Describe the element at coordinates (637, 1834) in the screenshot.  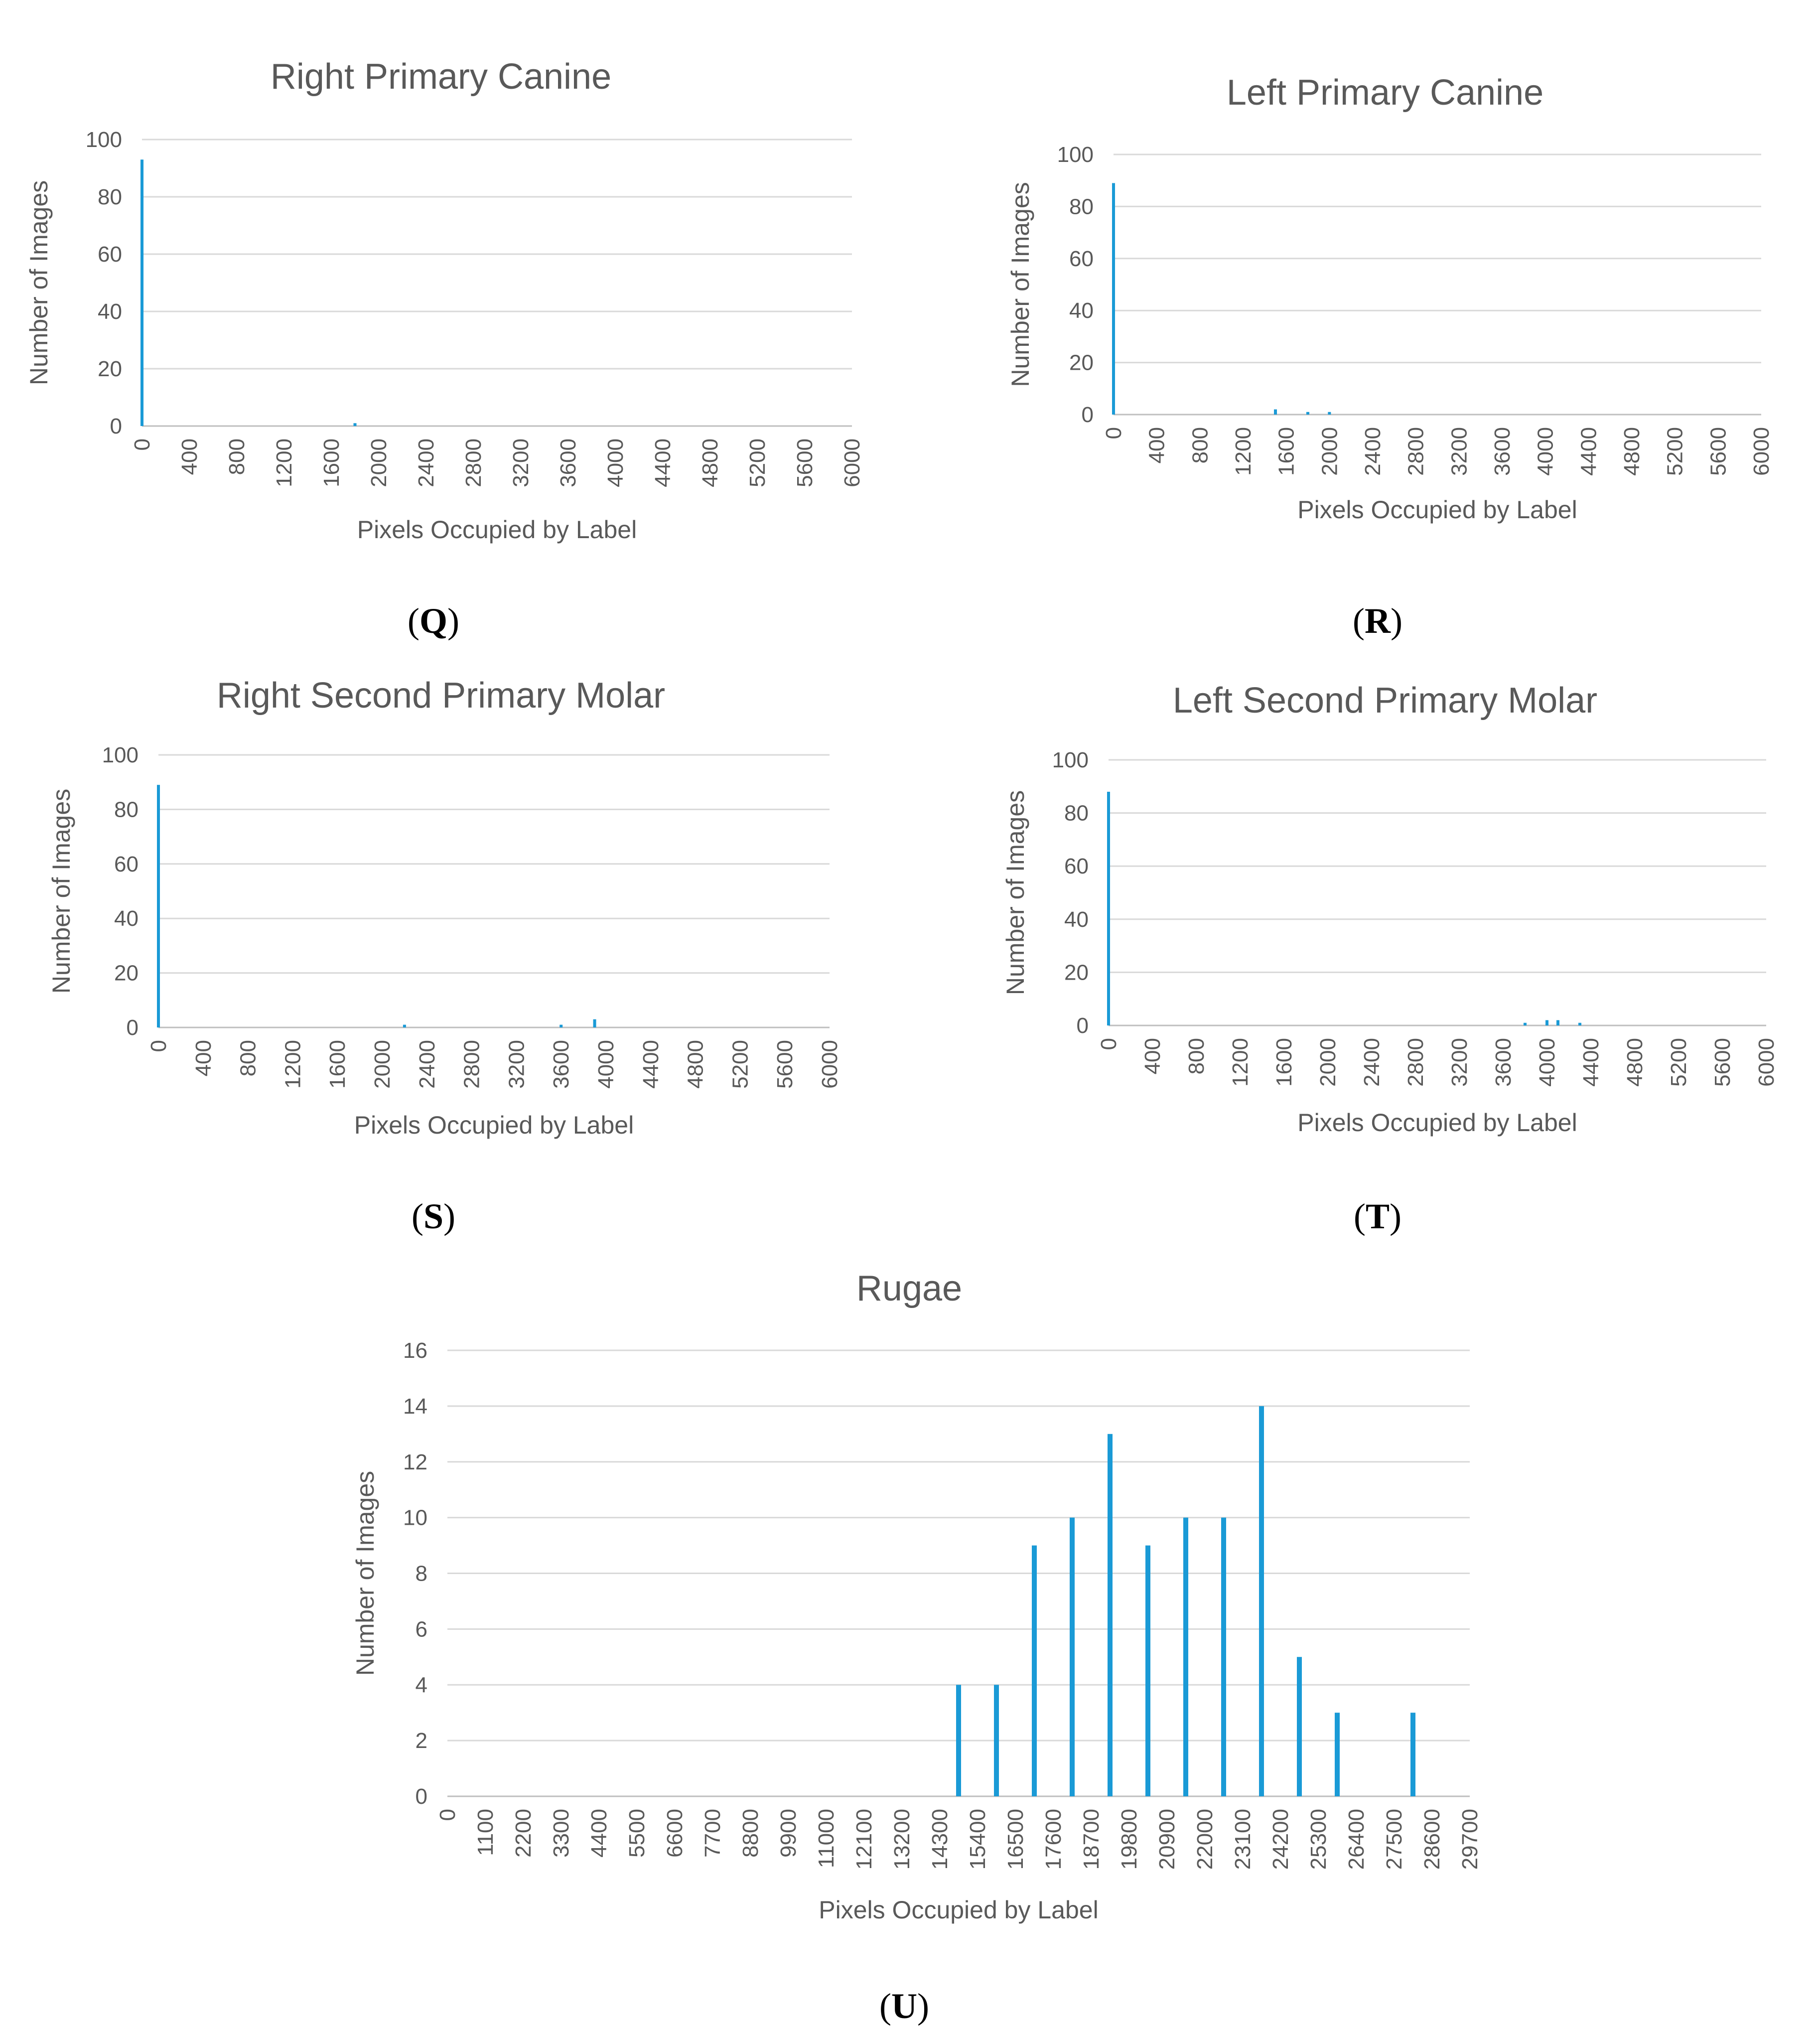
I see `x-tick-label: 5500` at that location.